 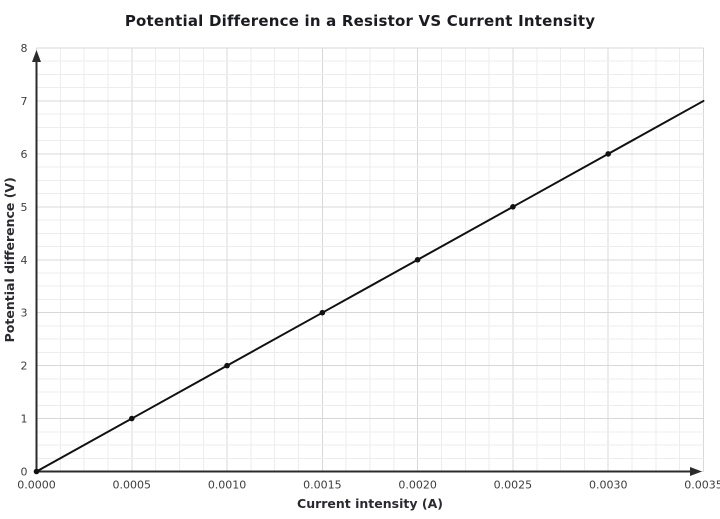 What do you see at coordinates (227, 485) in the screenshot?
I see `x-tick-label: 0.0010` at bounding box center [227, 485].